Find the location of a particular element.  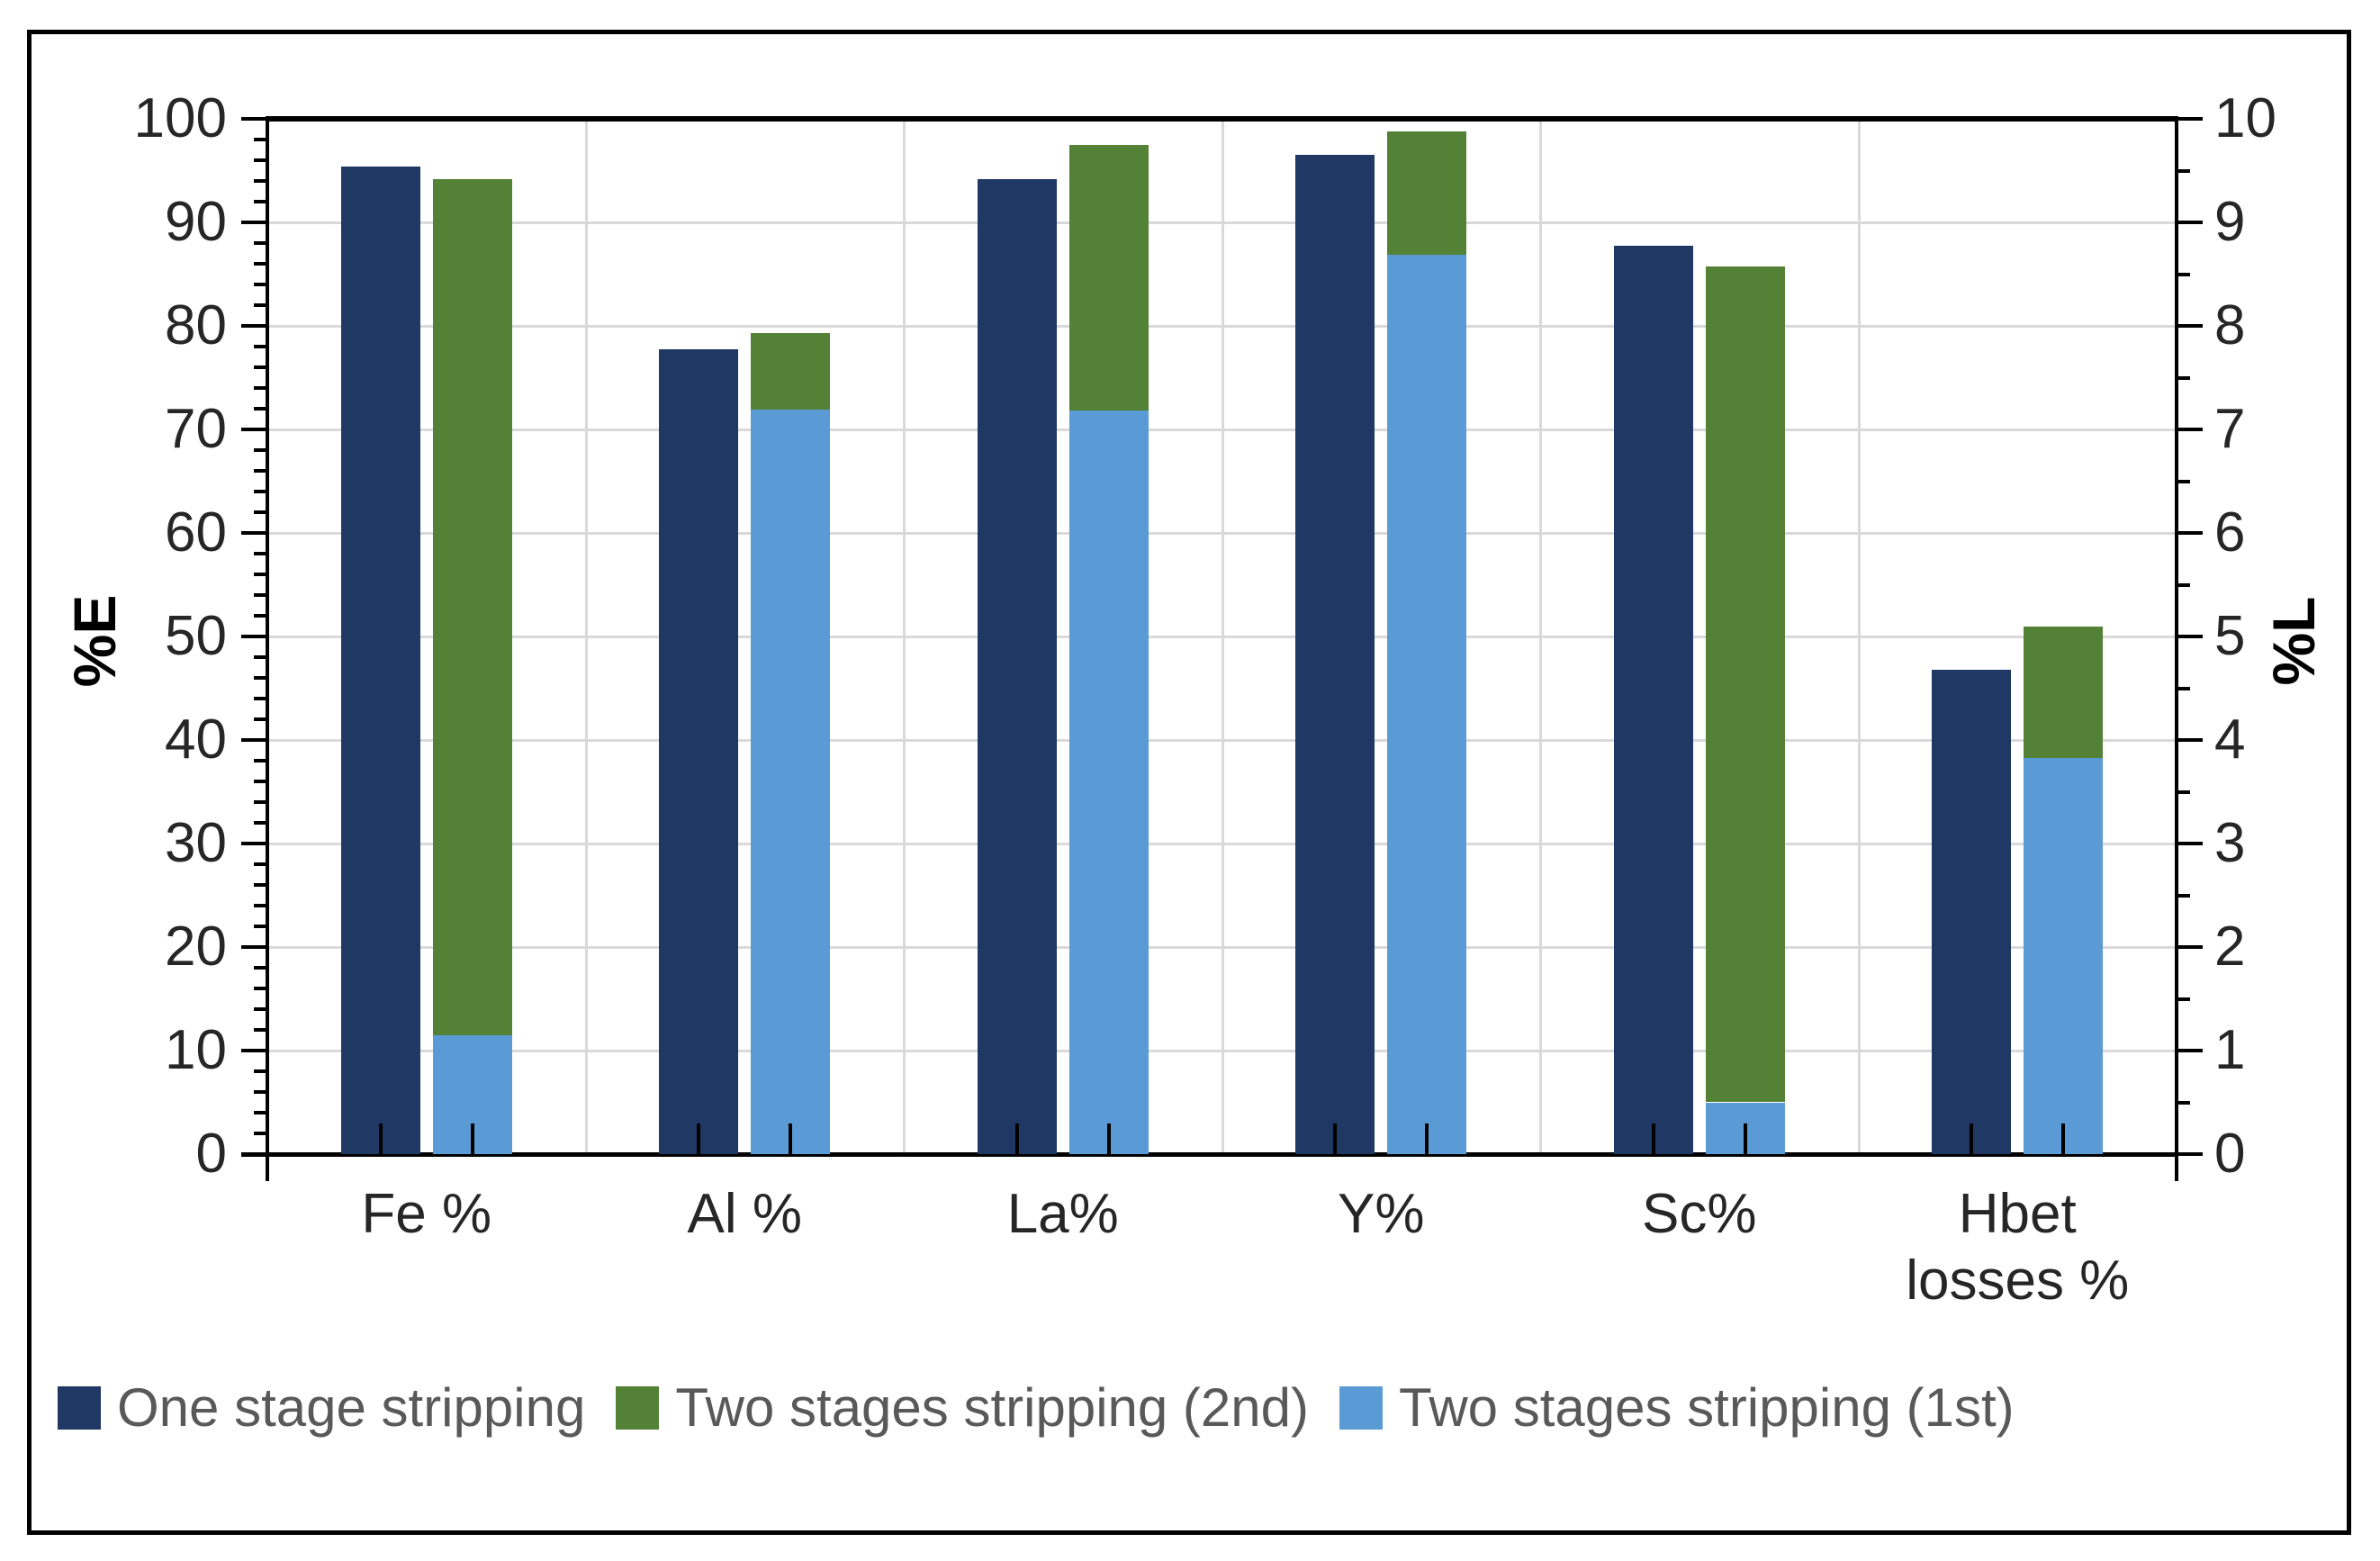

category-label-6: Hbet losses % is located at coordinates (2018, 1247).